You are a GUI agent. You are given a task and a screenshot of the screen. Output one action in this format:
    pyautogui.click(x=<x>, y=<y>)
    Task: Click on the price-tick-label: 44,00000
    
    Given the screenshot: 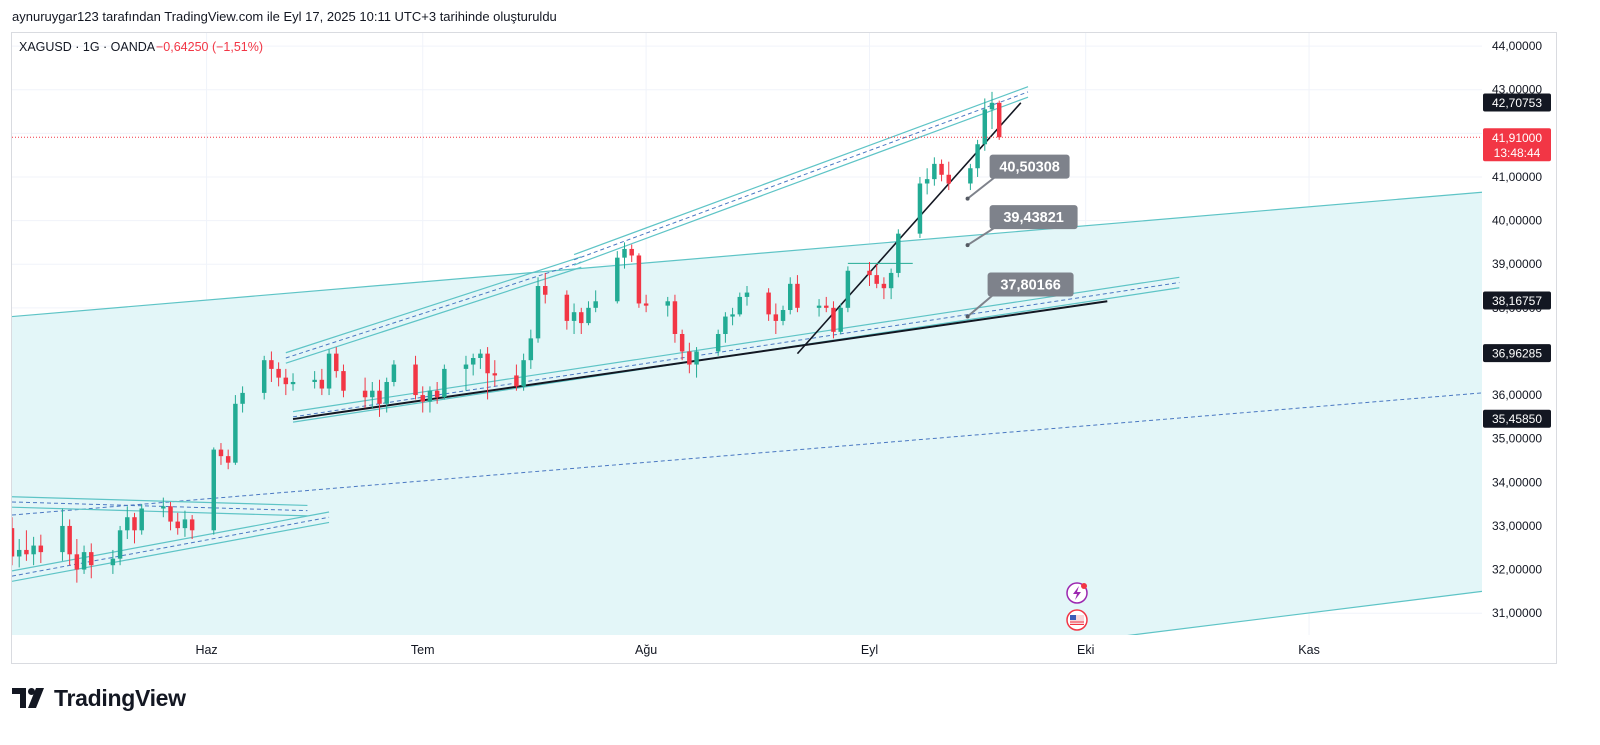 What is the action you would take?
    pyautogui.click(x=1517, y=46)
    